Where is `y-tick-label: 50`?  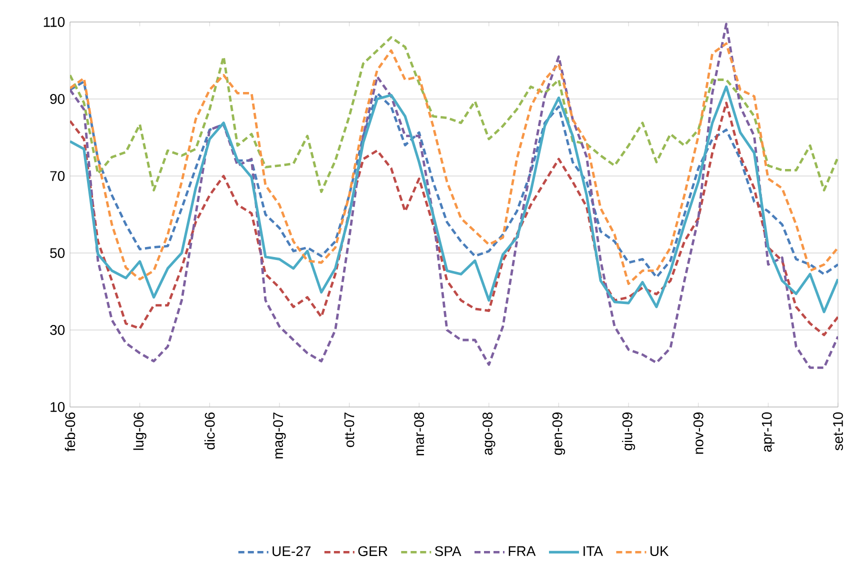 y-tick-label: 50 is located at coordinates (57, 253).